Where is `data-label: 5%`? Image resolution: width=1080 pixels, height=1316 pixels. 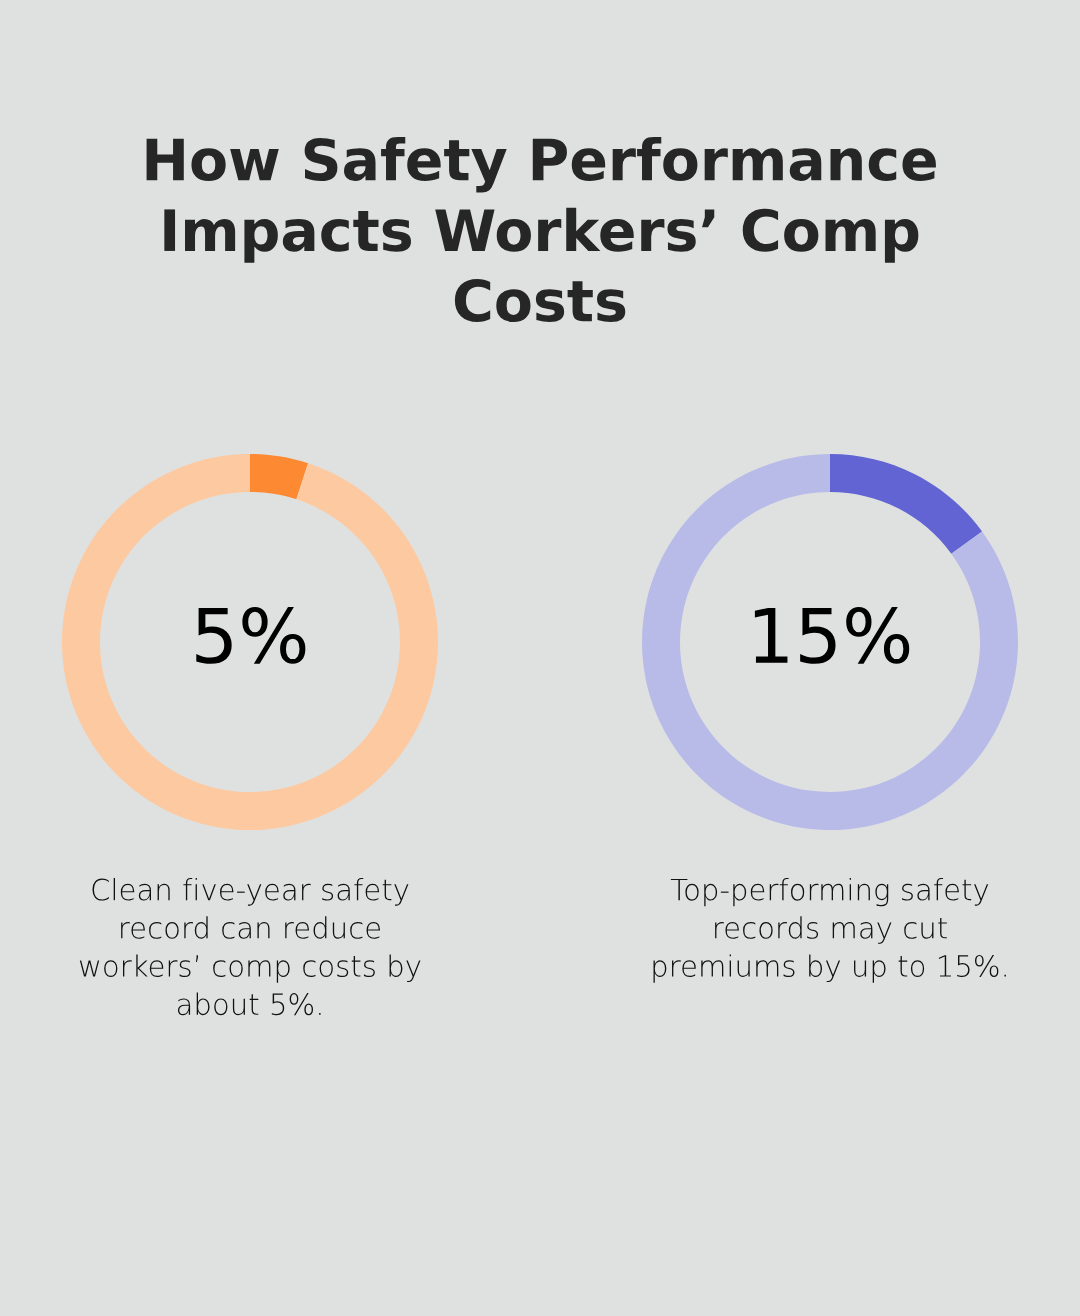 data-label: 5% is located at coordinates (251, 635).